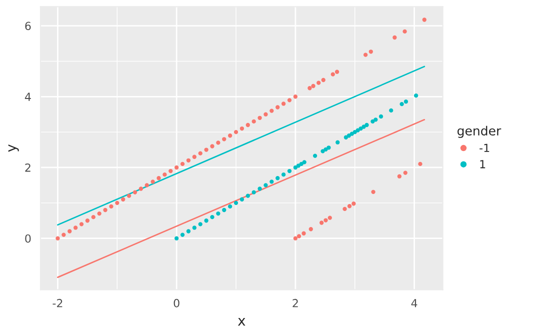  I want to click on x-tick-label: 4, so click(414, 303).